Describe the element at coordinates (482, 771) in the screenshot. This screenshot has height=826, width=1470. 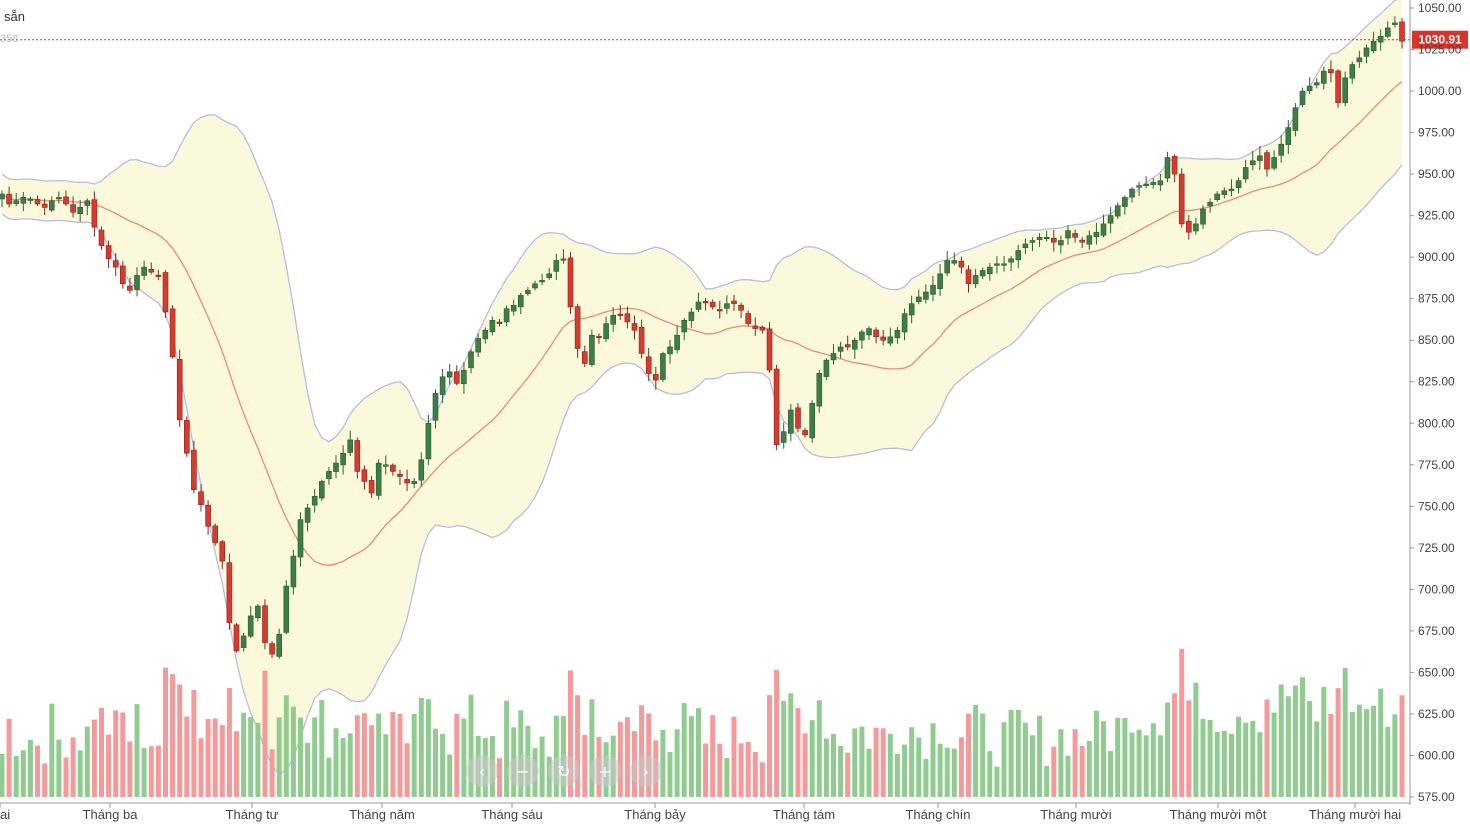
I see `scroll-left-button: ‹` at that location.